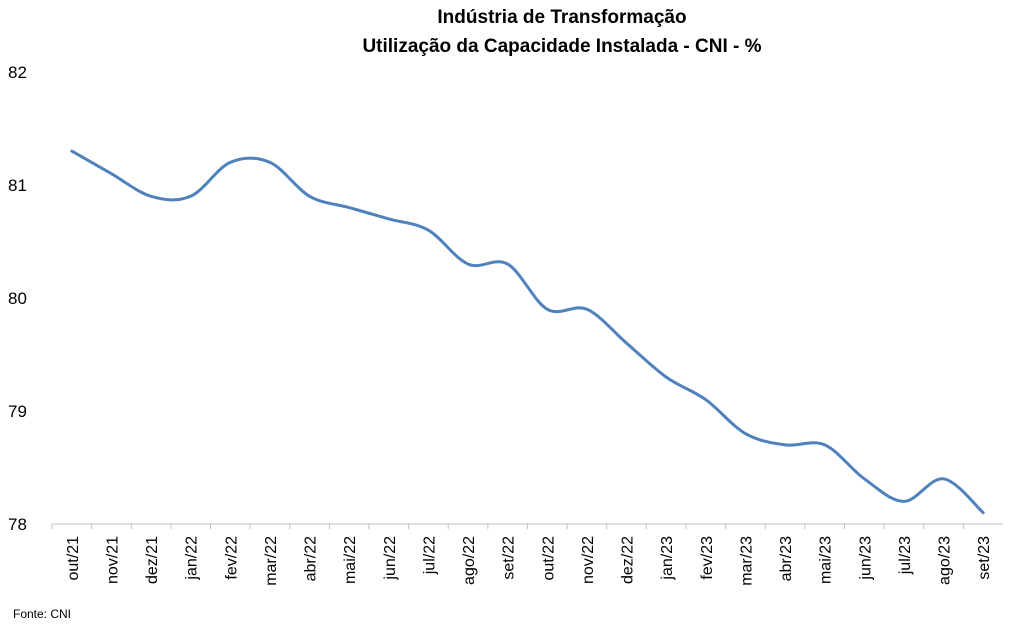  Describe the element at coordinates (112, 560) in the screenshot. I see `x-tick-label: nov/21` at that location.